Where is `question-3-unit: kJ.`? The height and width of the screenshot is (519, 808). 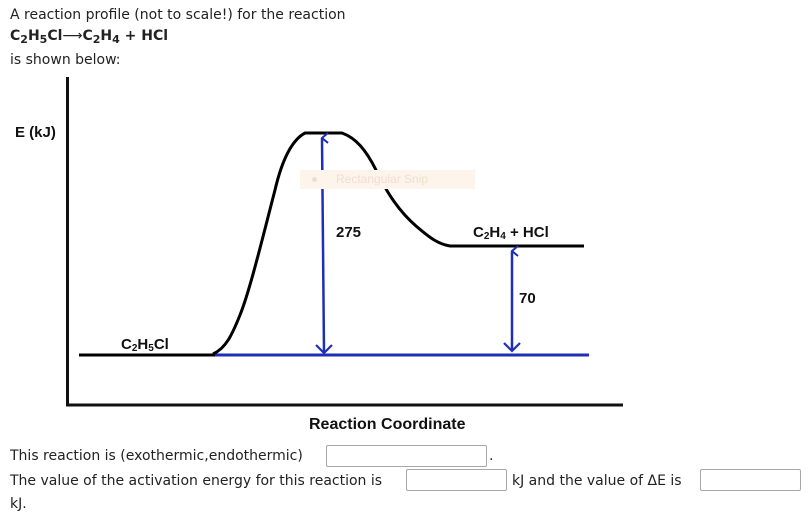
question-3-unit: kJ. is located at coordinates (18, 504).